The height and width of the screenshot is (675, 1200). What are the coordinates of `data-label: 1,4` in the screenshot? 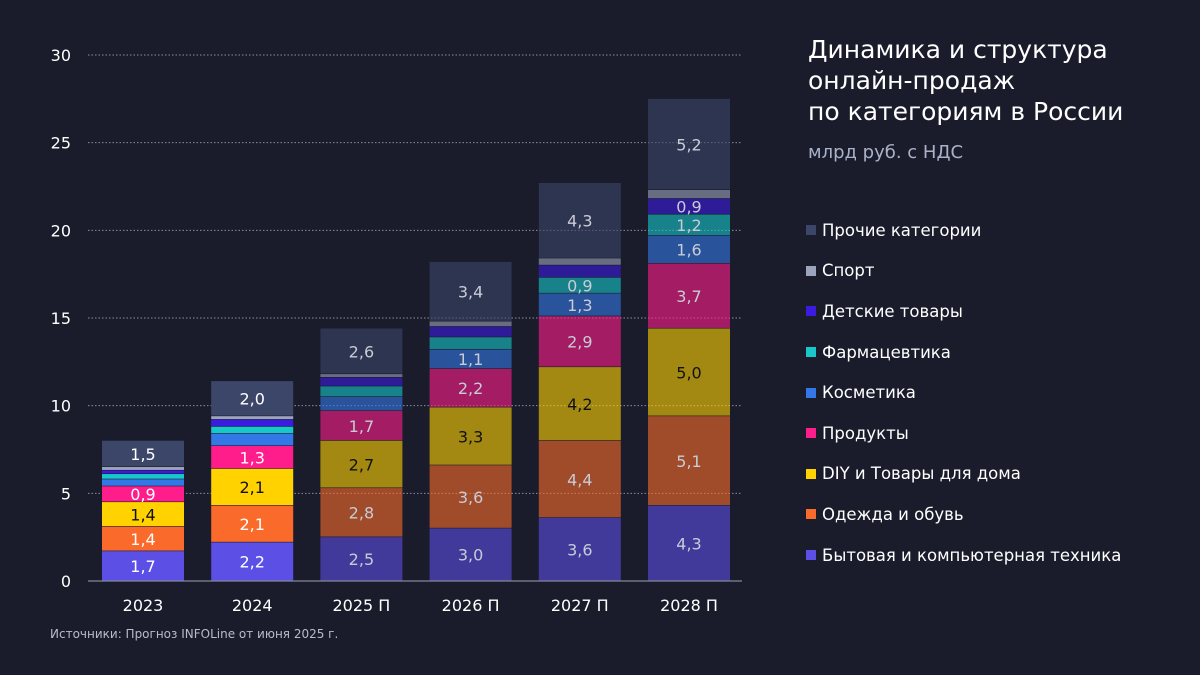 It's located at (142, 539).